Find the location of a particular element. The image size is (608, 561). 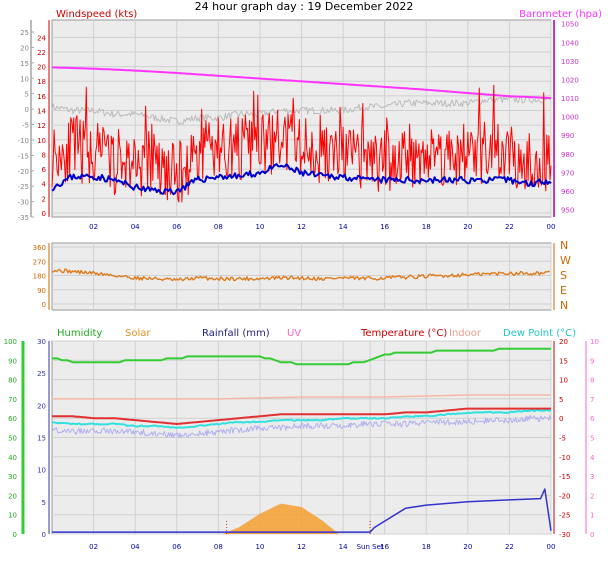

humidity-tick-7: 30 is located at coordinates (12, 477).